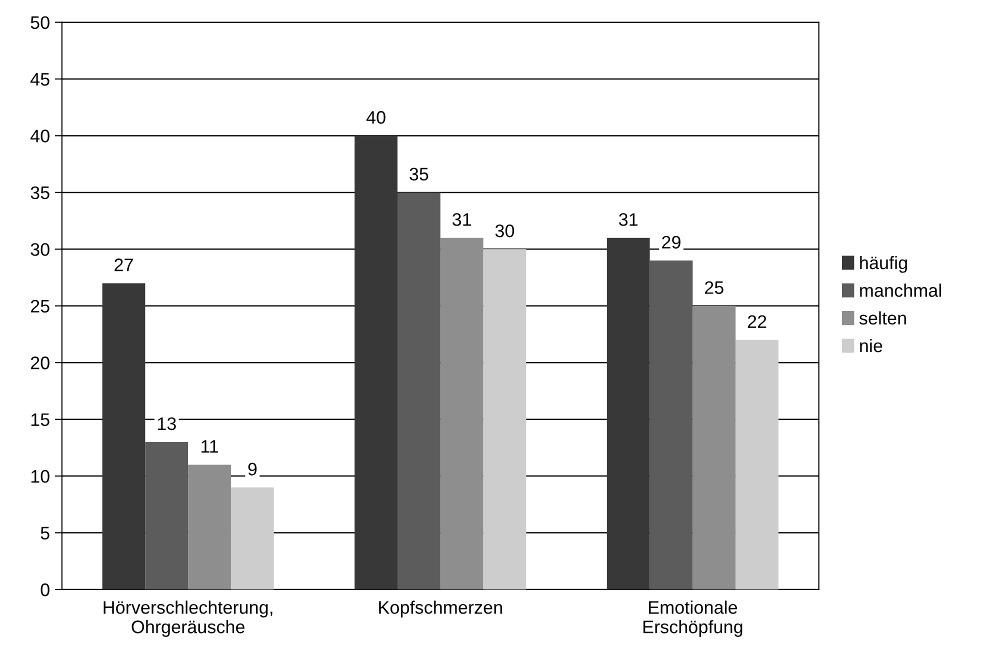  I want to click on y-tick-label: 20, so click(40, 363).